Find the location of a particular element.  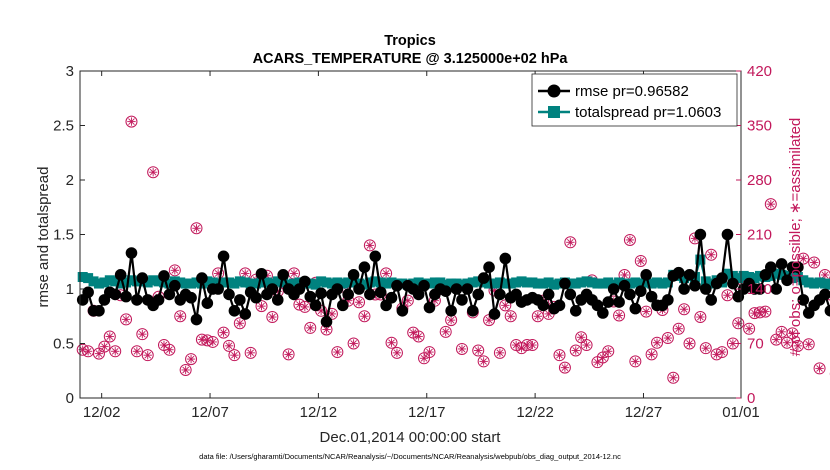

legend: rmse pr=0.96582 totalspread pr=1.0603 is located at coordinates (634, 100).